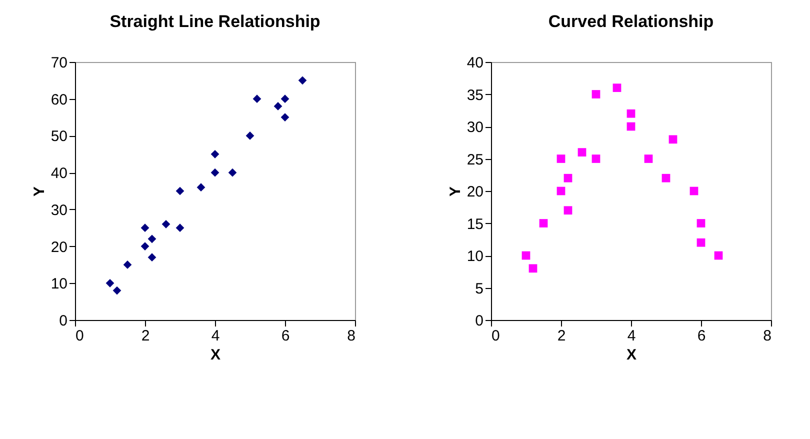 This screenshot has height=439, width=810. What do you see at coordinates (215, 21) in the screenshot?
I see `chart-title: Straight Line Relationship` at bounding box center [215, 21].